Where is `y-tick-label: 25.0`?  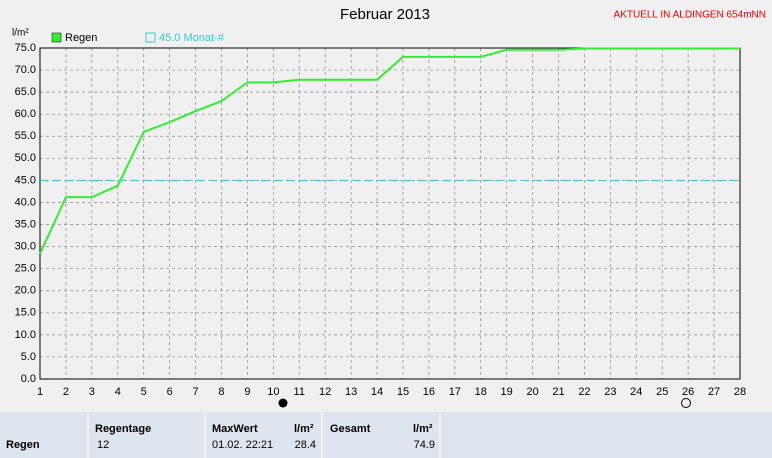
y-tick-label: 25.0 is located at coordinates (25, 269).